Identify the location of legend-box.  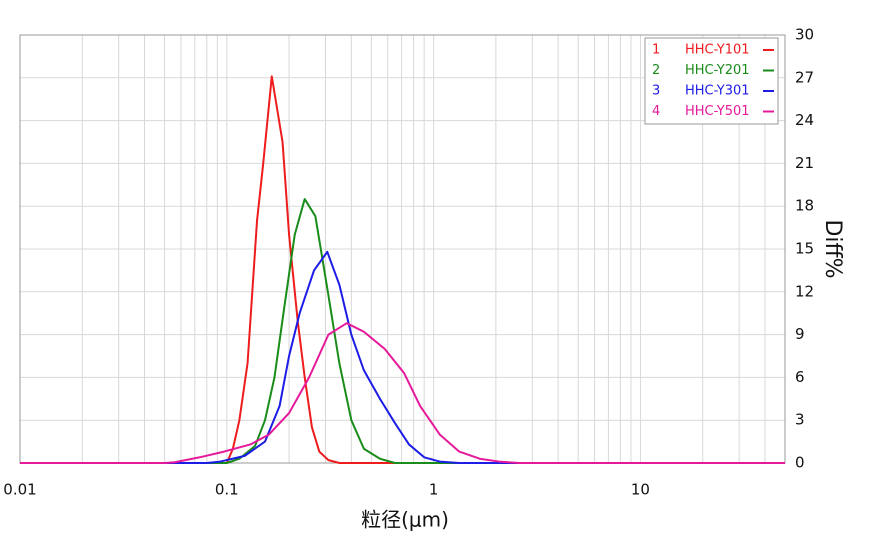
(711, 81).